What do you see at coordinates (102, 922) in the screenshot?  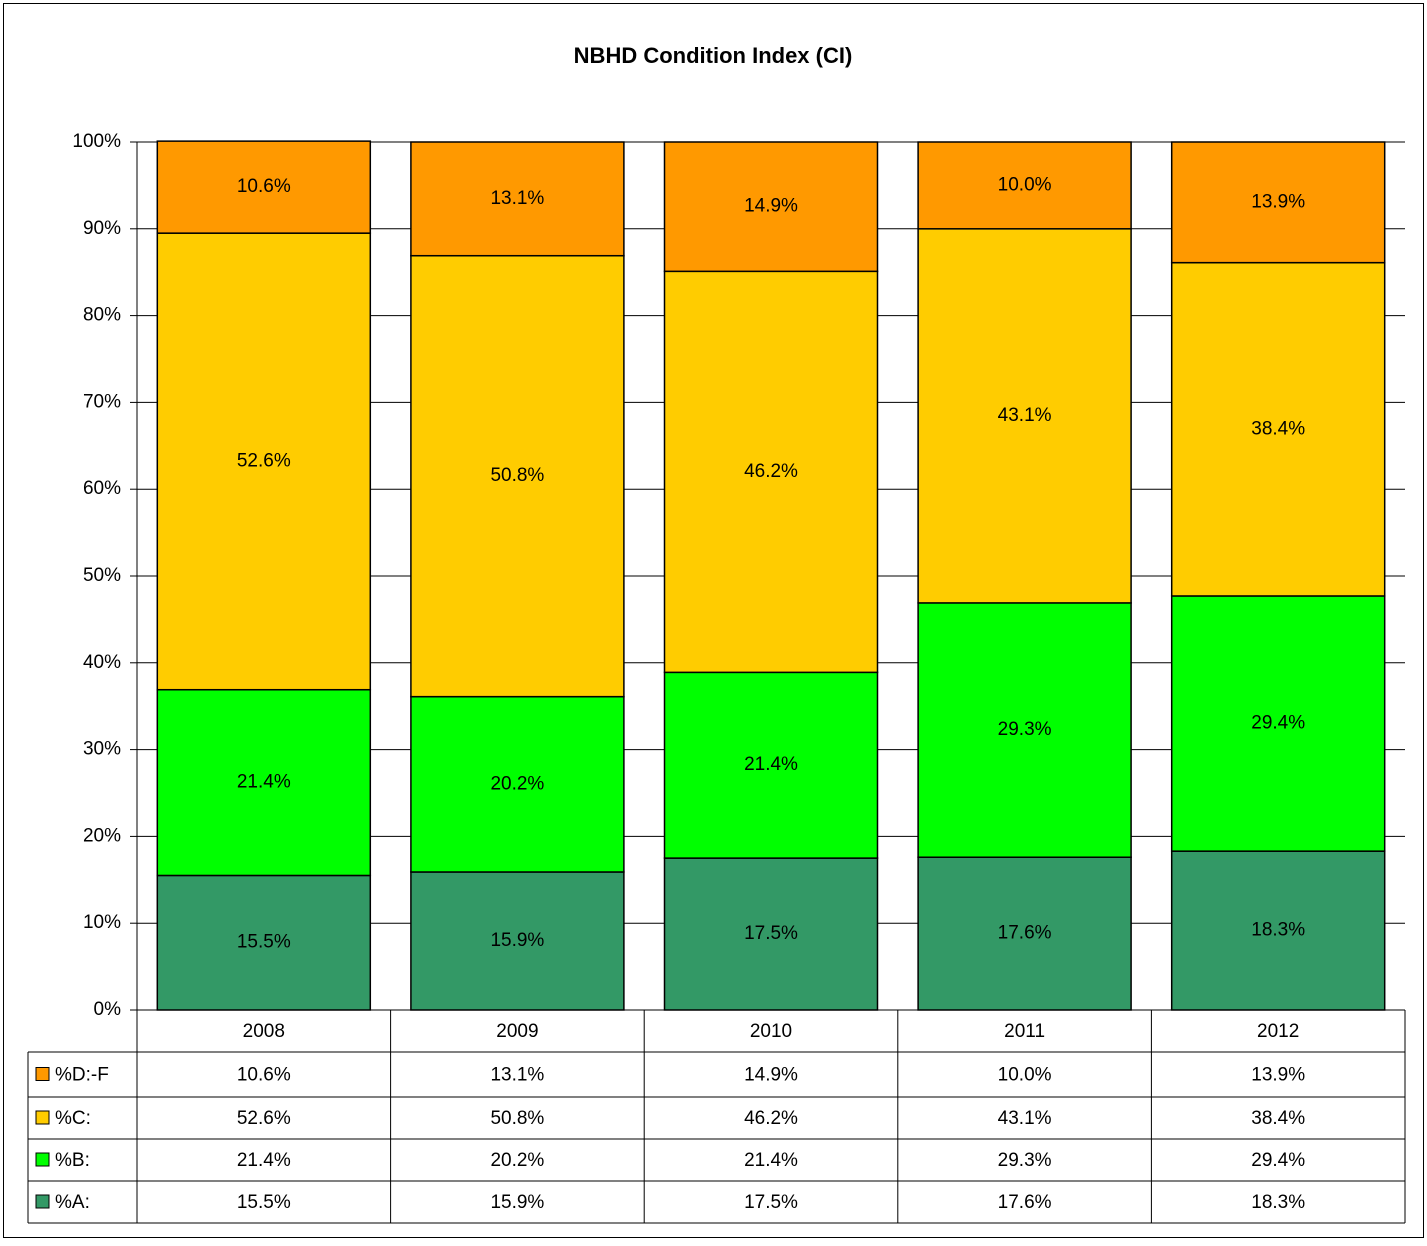 I see `y-tick-label: 10%` at bounding box center [102, 922].